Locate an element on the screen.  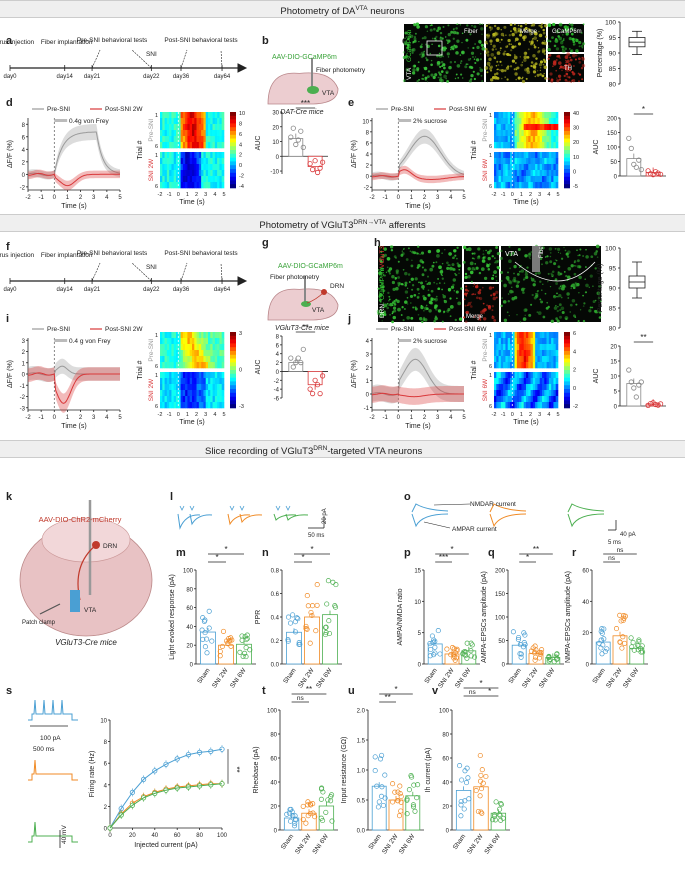
heatmap-j-colorbar-label: -2 is located at coordinates (575, 407).